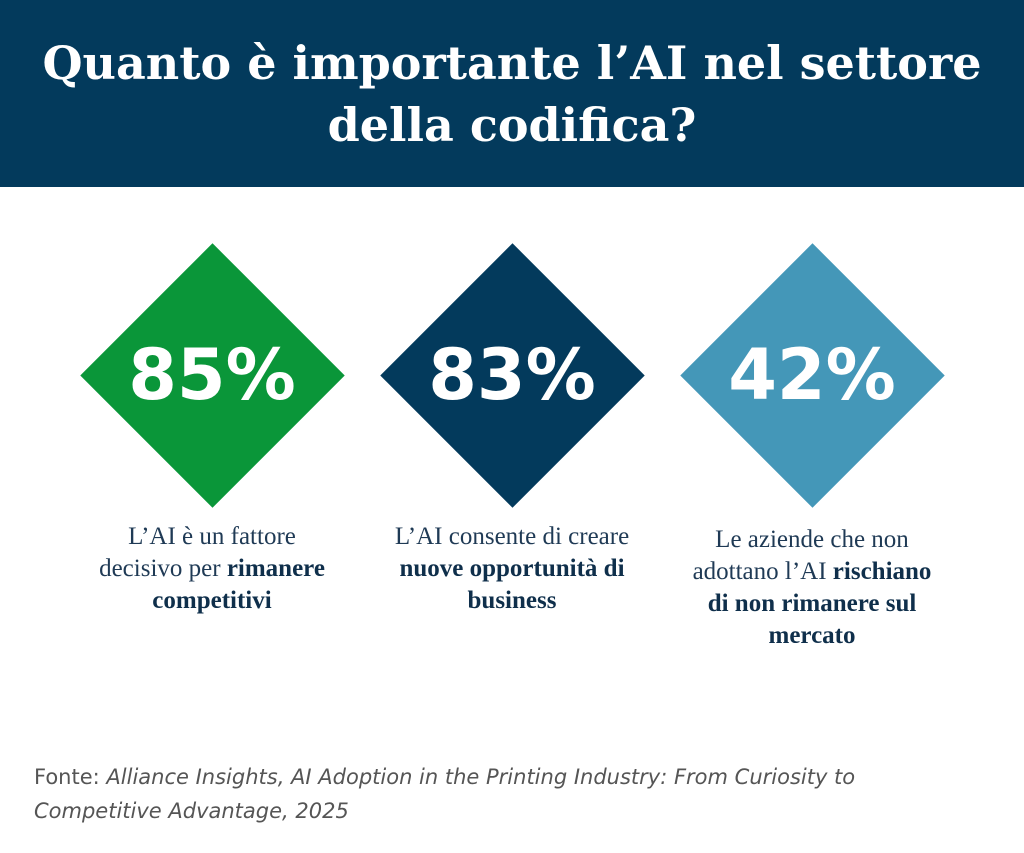 The width and height of the screenshot is (1024, 853). What do you see at coordinates (238, 584) in the screenshot?
I see `description-bold: rimanere competitivi` at bounding box center [238, 584].